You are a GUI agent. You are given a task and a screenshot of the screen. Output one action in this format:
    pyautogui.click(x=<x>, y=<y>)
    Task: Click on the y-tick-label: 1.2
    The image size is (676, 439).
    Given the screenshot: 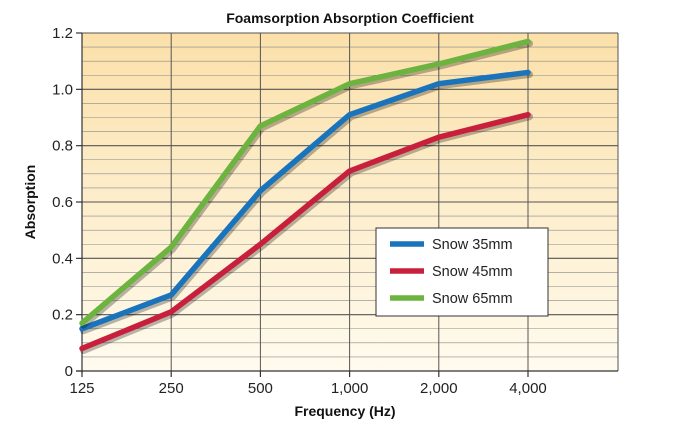 What is the action you would take?
    pyautogui.click(x=62, y=33)
    